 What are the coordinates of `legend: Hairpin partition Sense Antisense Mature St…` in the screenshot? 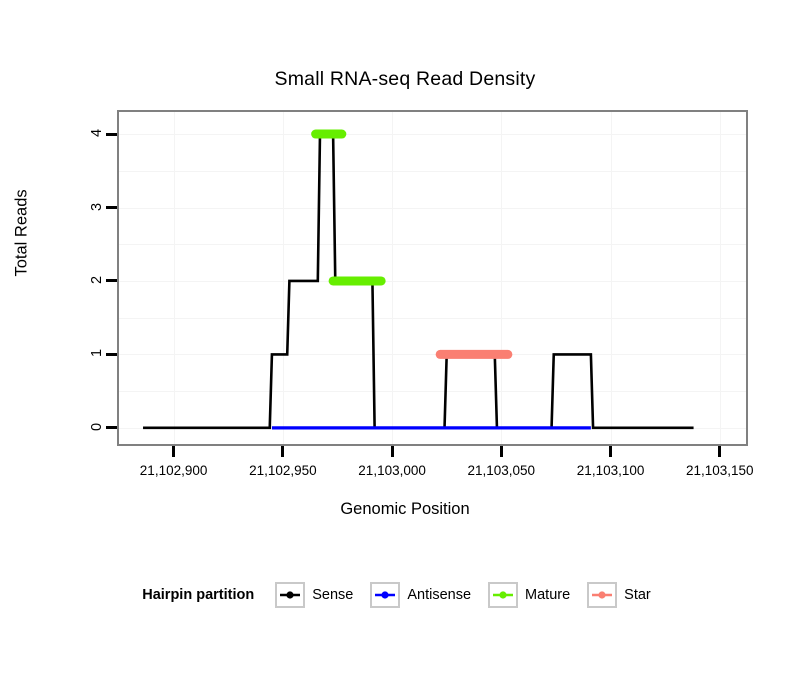 It's located at (405, 595).